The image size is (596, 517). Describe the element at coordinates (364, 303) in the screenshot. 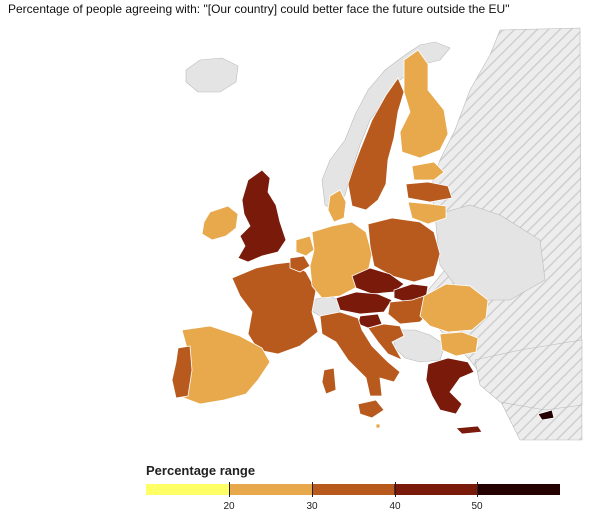

I see `country-austria` at that location.